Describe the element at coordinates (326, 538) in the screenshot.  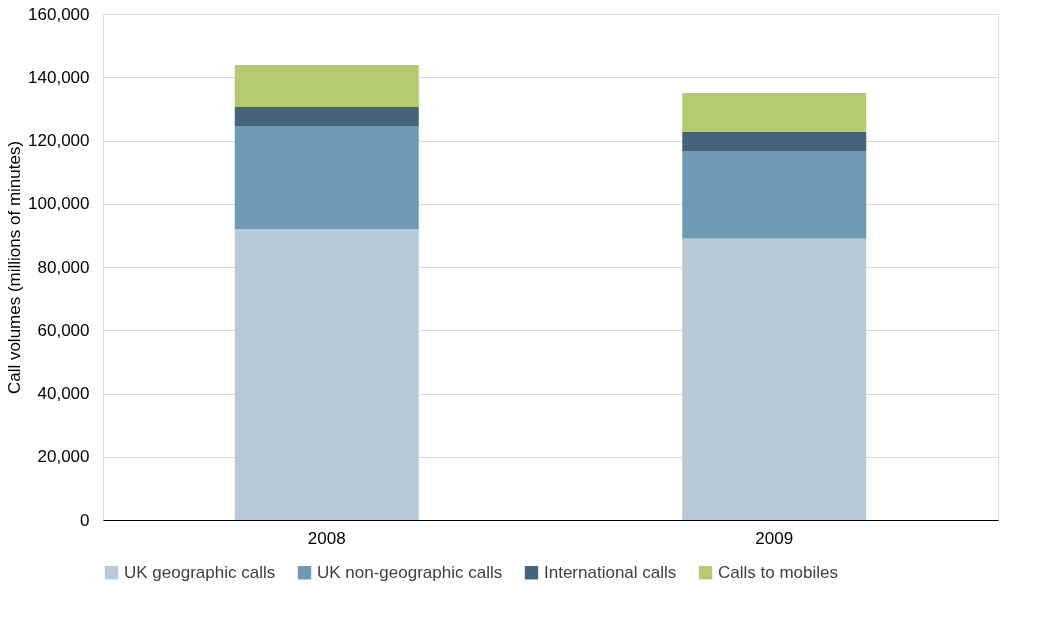
I see `x-tick-label: 2008` at that location.